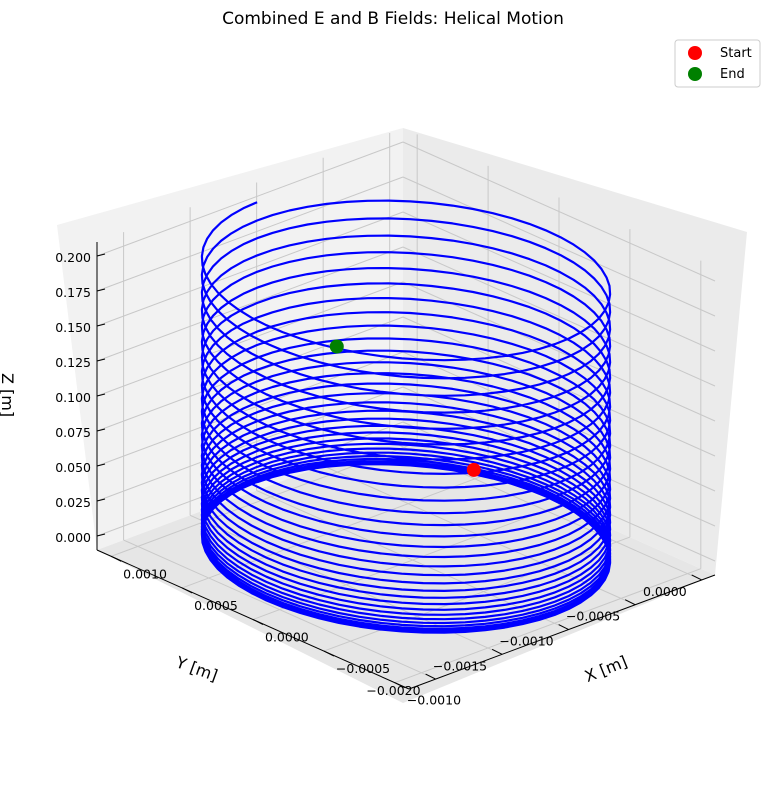 The width and height of the screenshot is (776, 790). Describe the element at coordinates (473, 469) in the screenshot. I see `start-marker` at that location.